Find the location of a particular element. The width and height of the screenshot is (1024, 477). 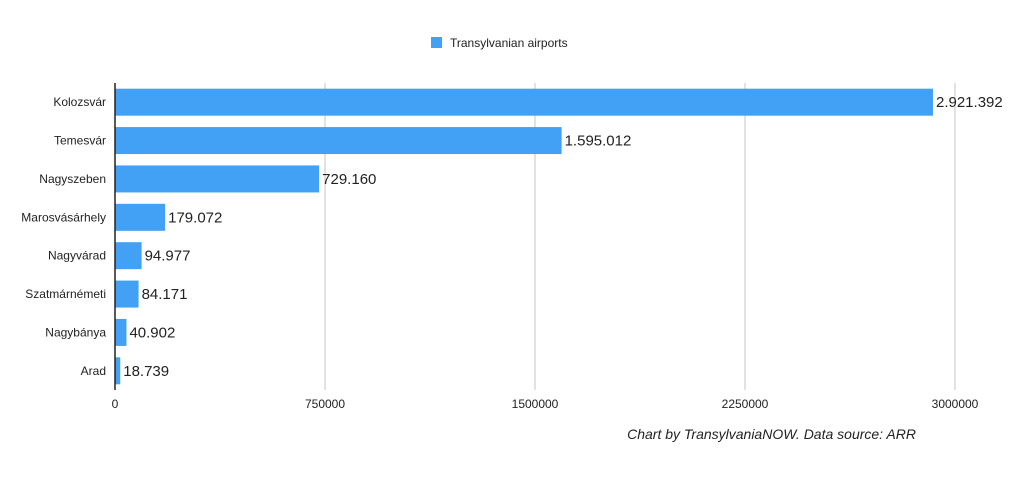

x-tick-label: 1500000 is located at coordinates (535, 404).